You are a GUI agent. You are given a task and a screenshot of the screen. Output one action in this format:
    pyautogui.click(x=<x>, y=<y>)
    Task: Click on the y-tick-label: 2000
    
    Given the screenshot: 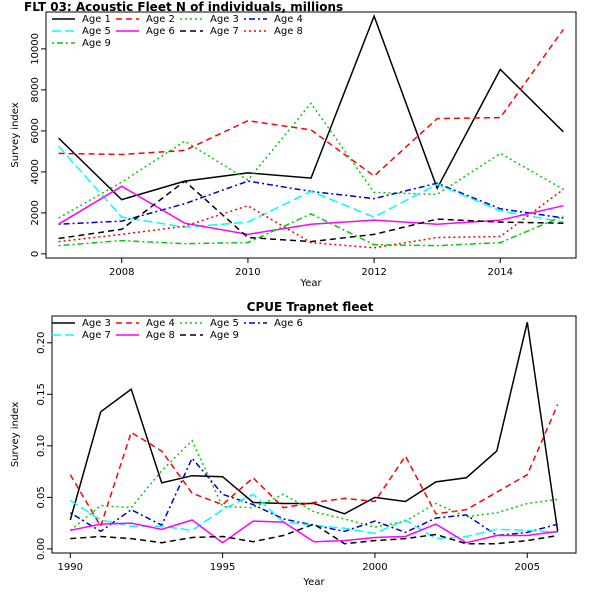 What is the action you would take?
    pyautogui.click(x=35, y=212)
    